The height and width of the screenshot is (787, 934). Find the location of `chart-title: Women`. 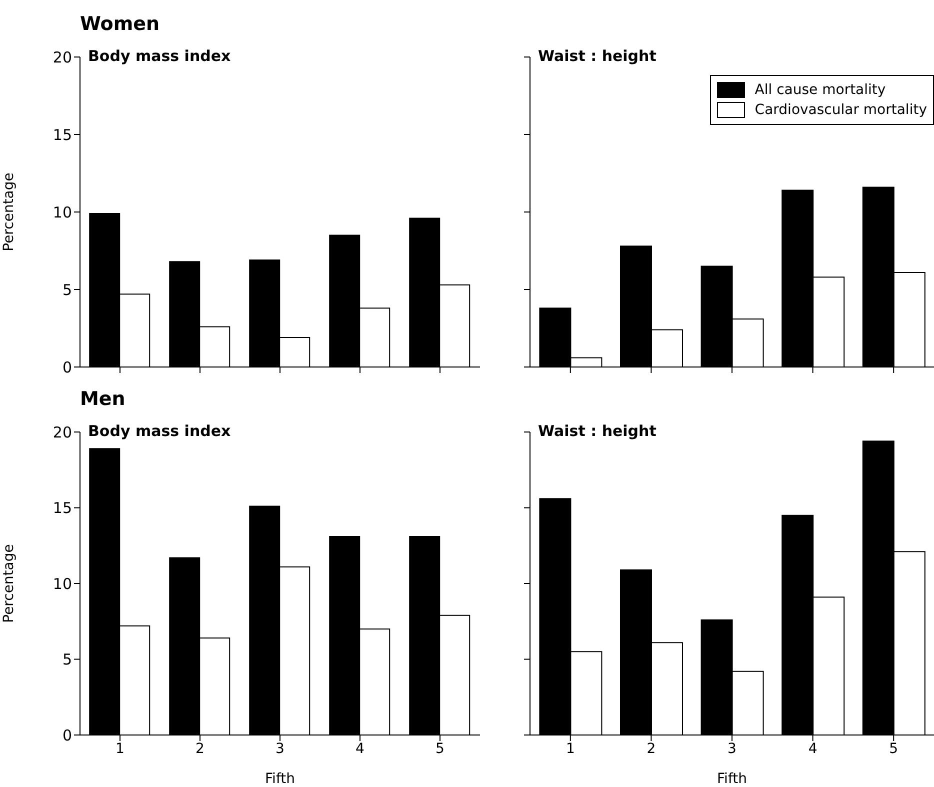

chart-title: Women is located at coordinates (120, 24).